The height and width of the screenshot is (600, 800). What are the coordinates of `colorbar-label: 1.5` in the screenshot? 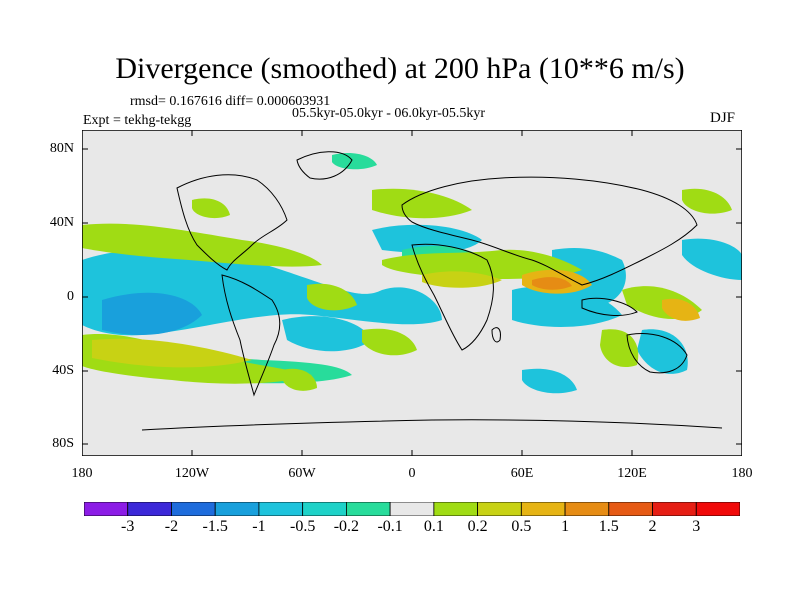 It's located at (608, 526).